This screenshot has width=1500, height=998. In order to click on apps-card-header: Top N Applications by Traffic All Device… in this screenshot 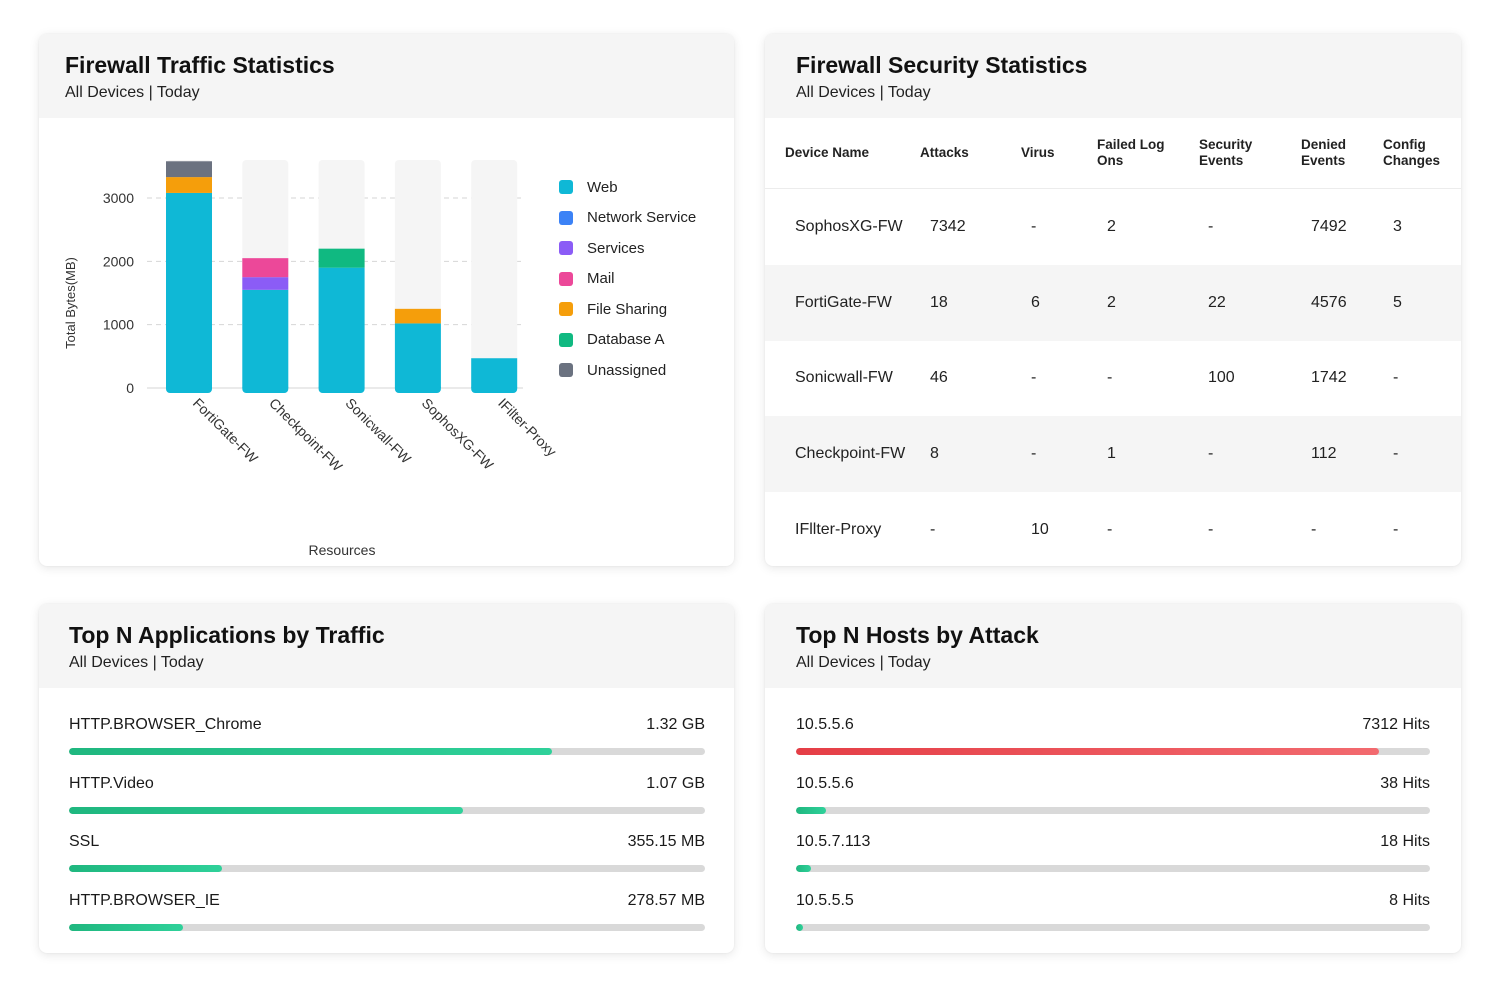, I will do `click(386, 646)`.